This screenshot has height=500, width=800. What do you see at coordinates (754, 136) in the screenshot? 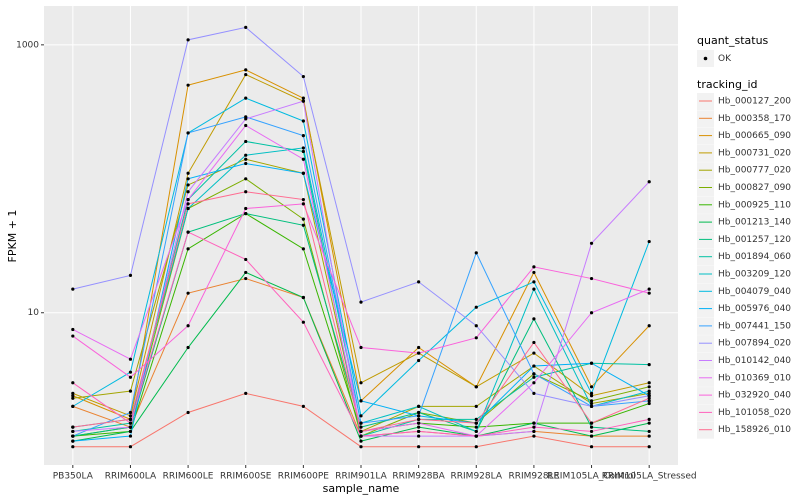
I see `legend-label: Hb_000665_090` at bounding box center [754, 136].